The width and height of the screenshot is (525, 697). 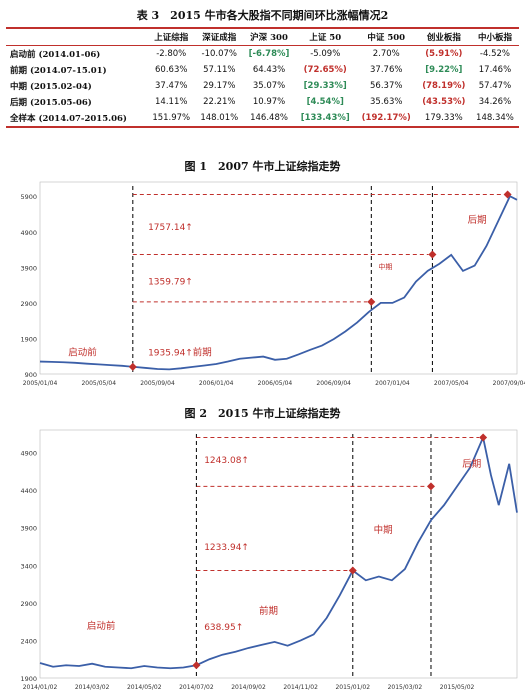 What do you see at coordinates (269, 86) in the screenshot?
I see `table-cell: 35.07%` at bounding box center [269, 86].